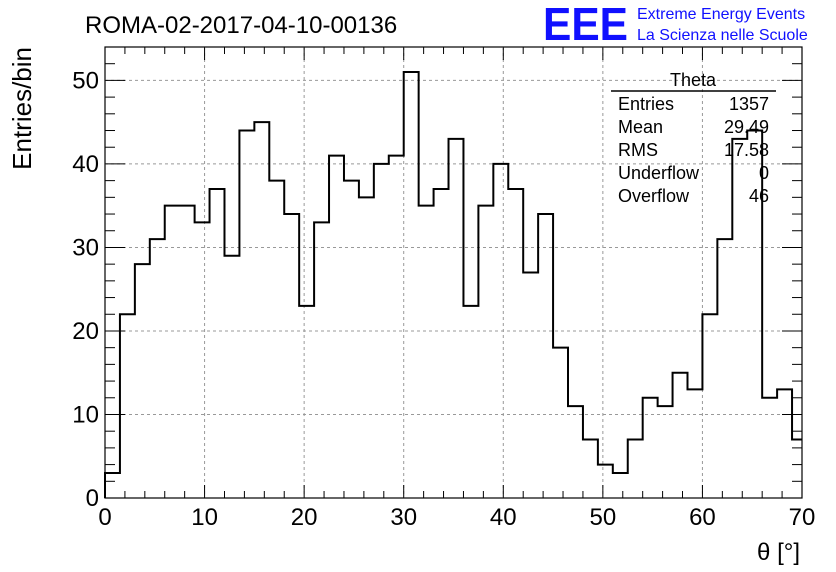  I want to click on y-tick-label: 50, so click(85, 80).